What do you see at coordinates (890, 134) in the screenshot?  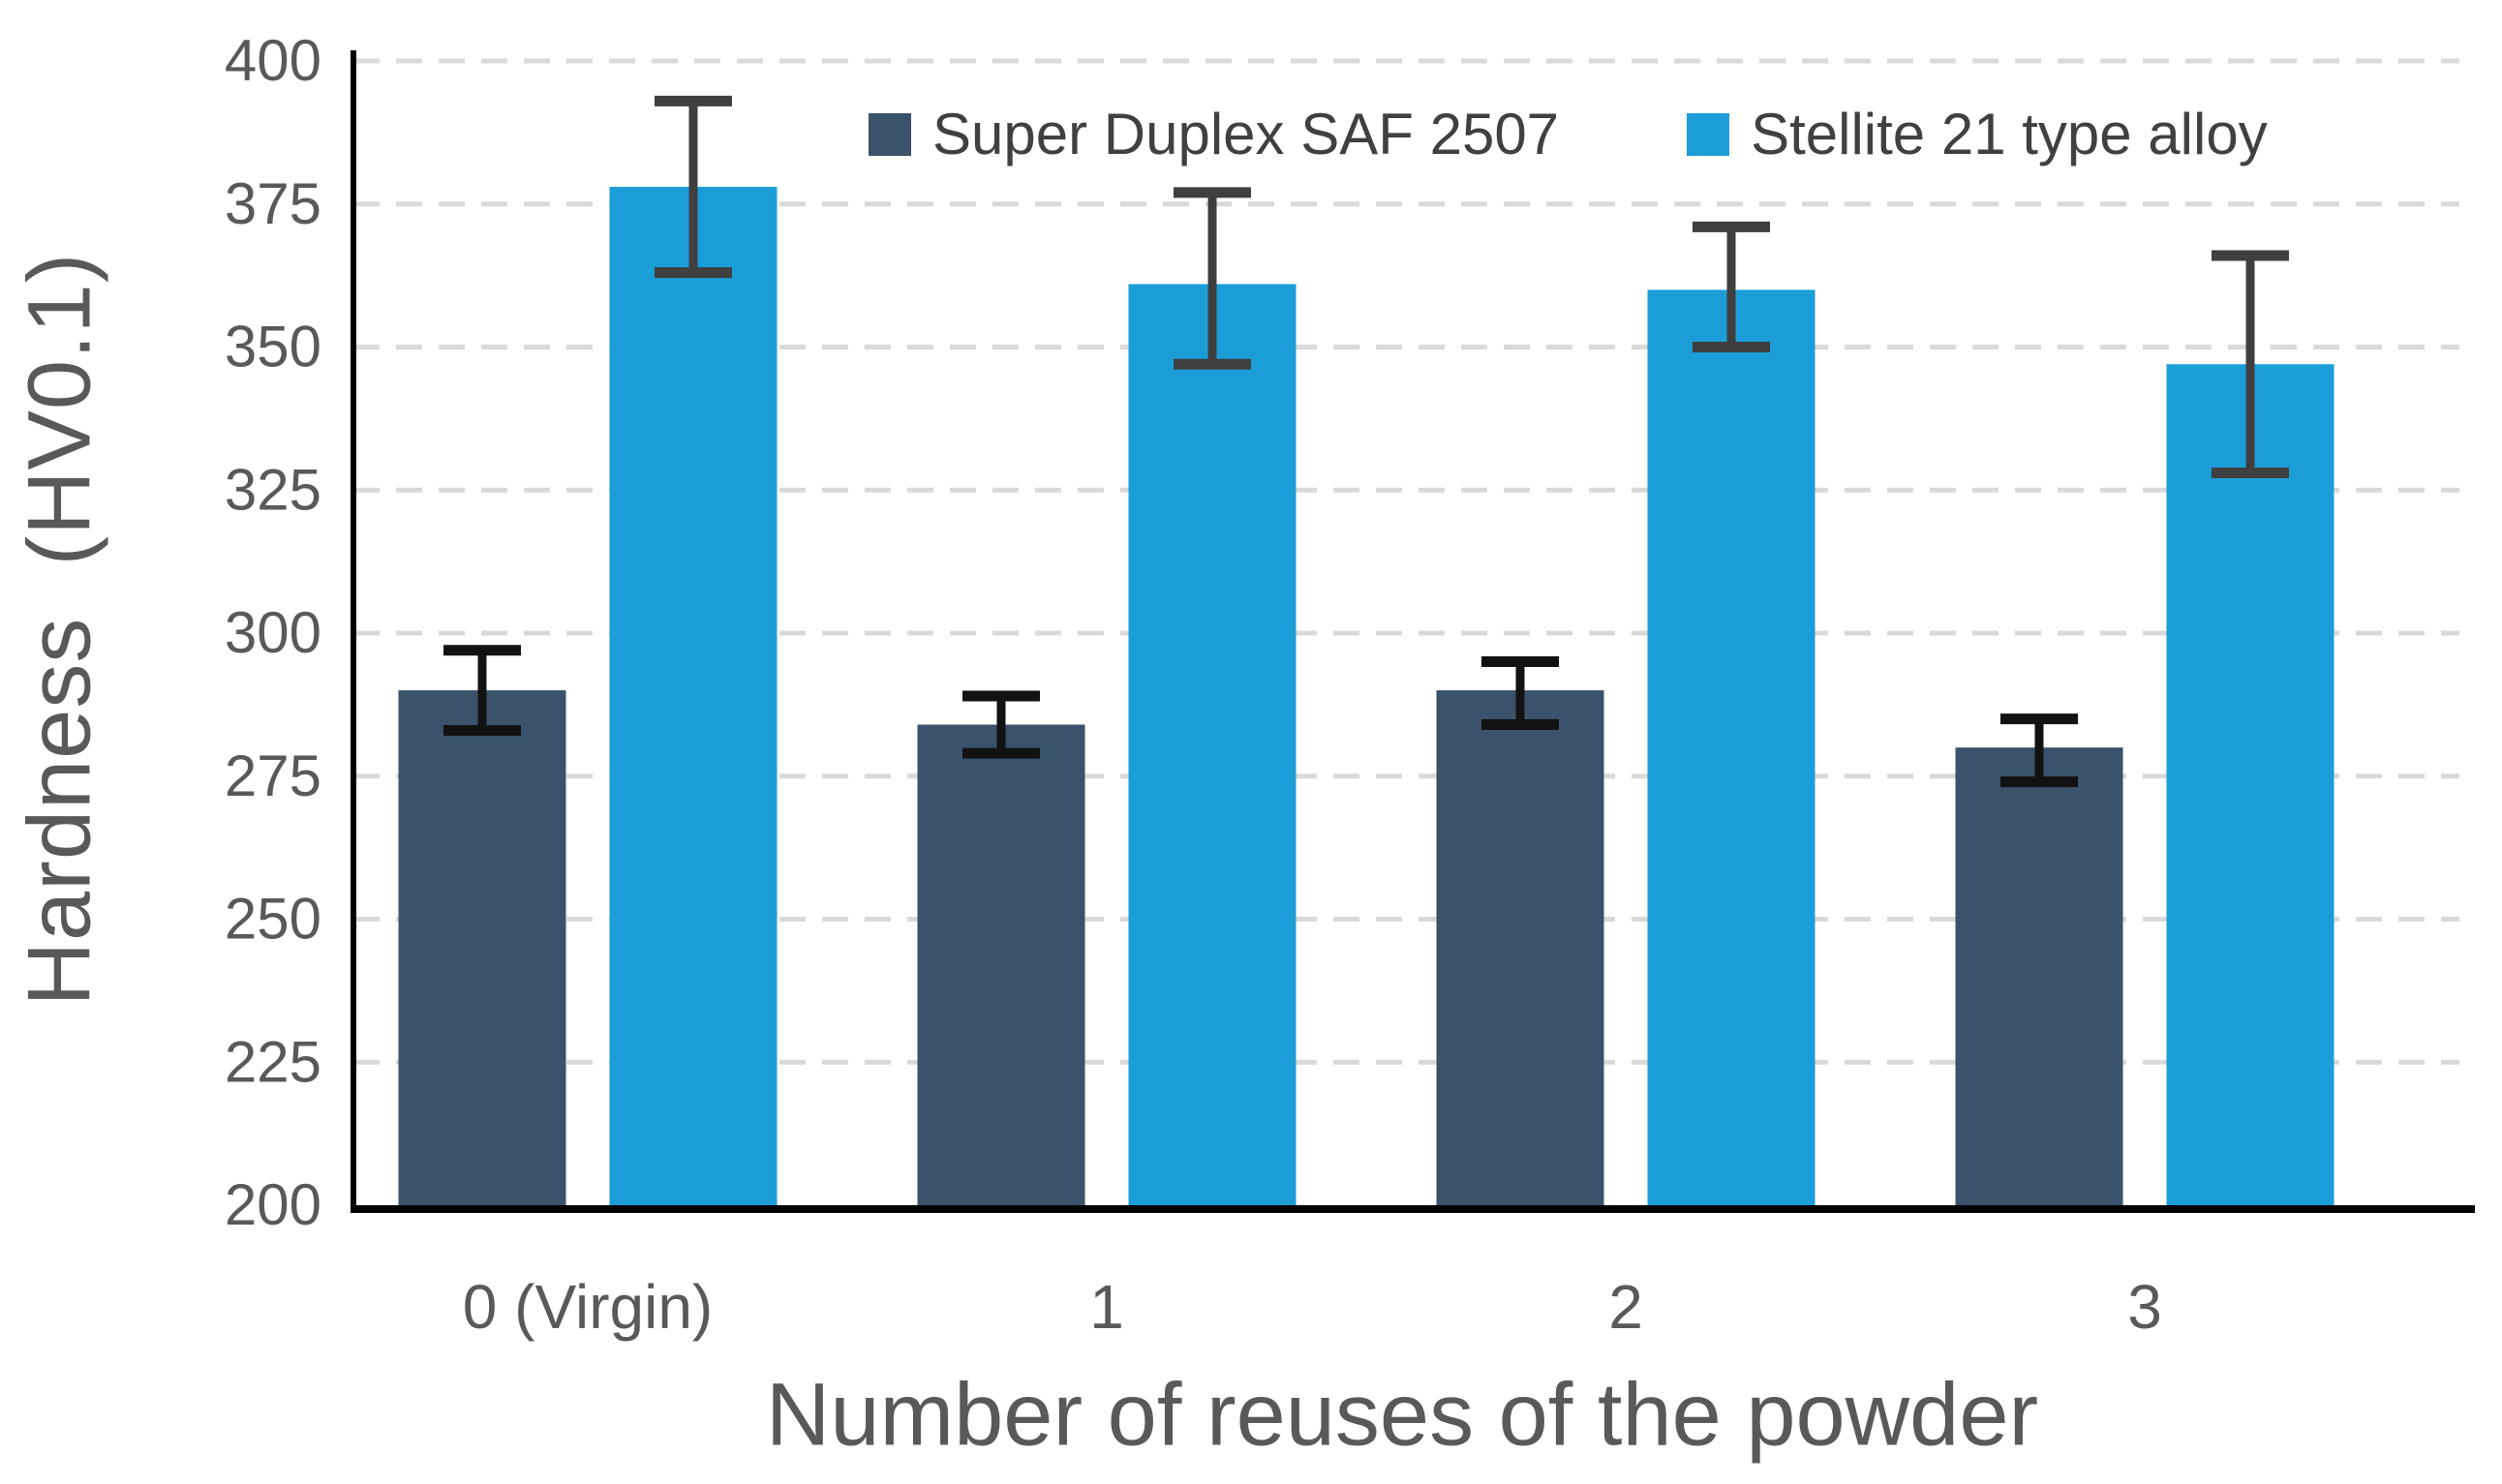 I see `legend-swatch-super-duplex` at bounding box center [890, 134].